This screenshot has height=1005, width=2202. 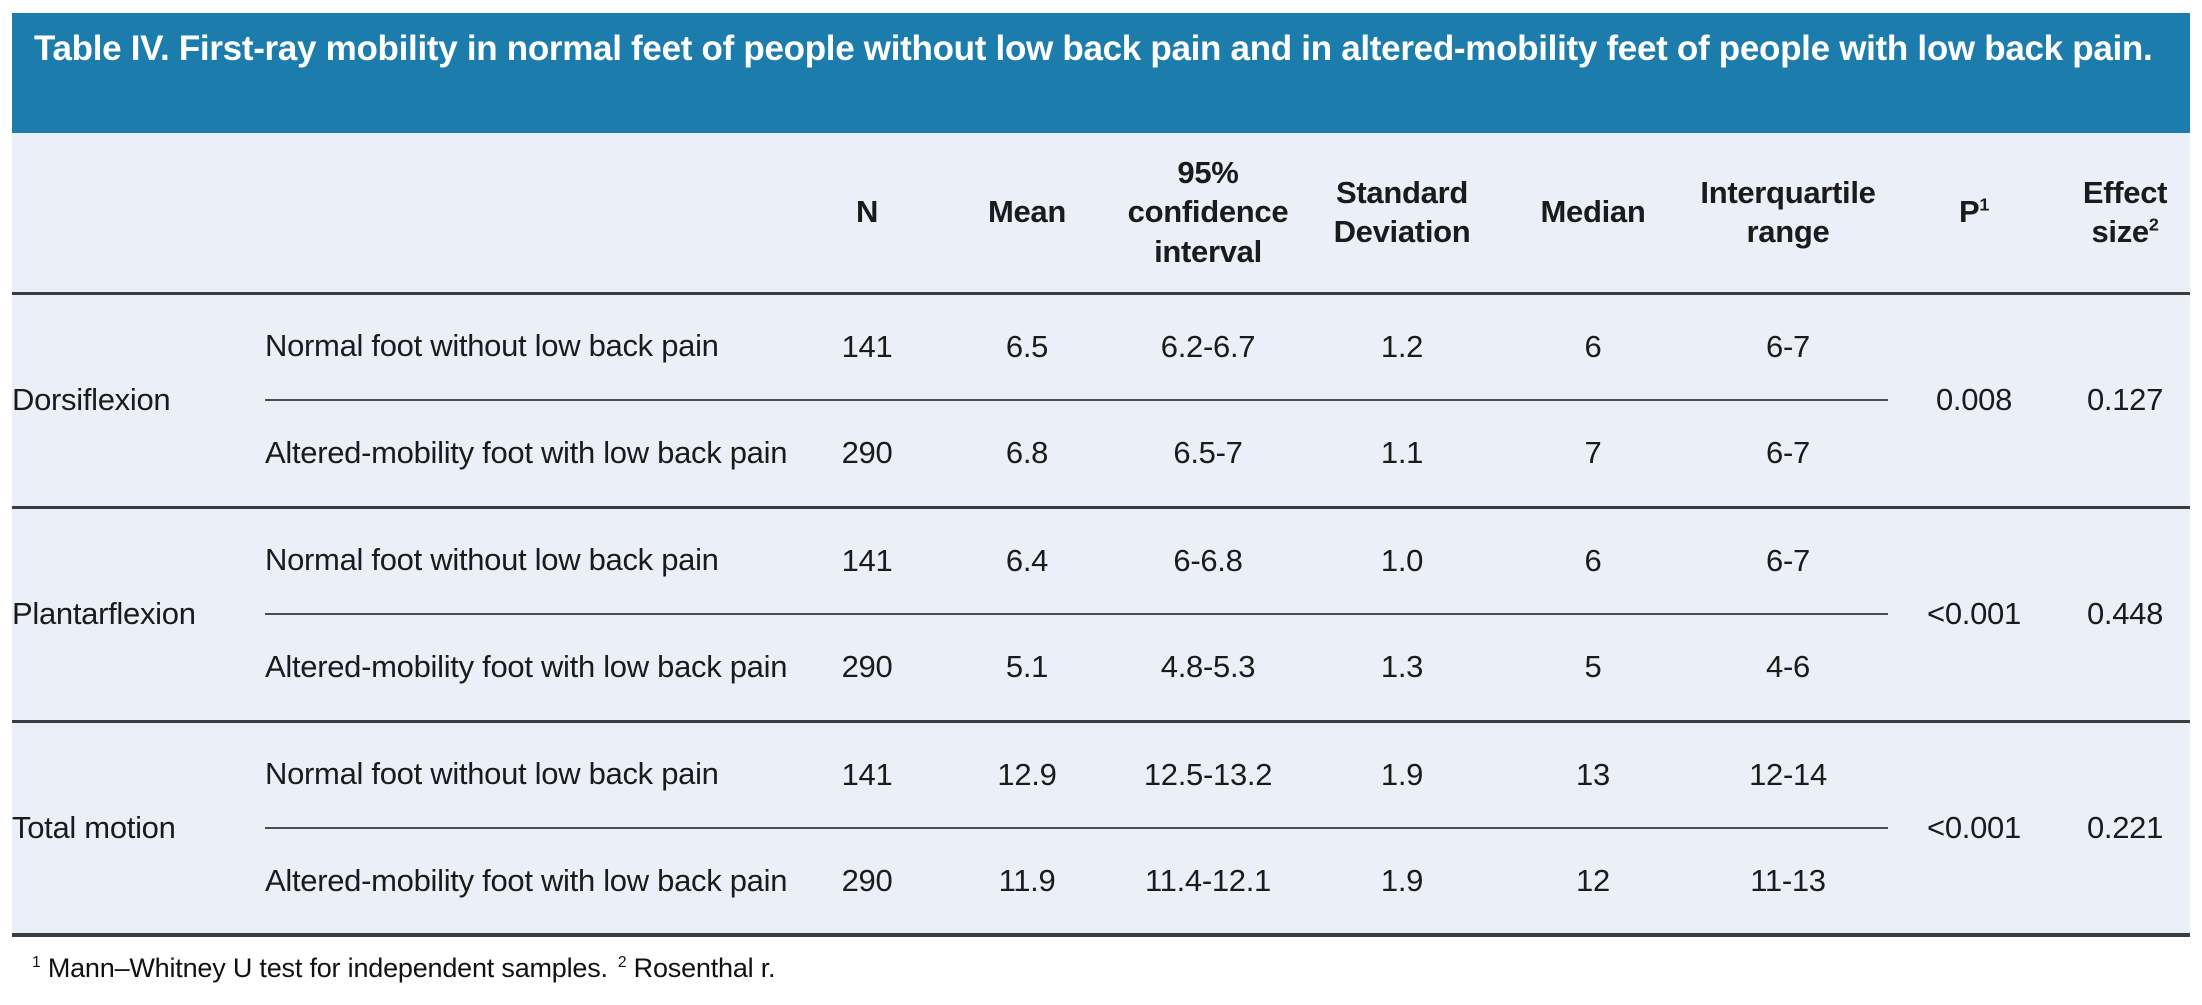 What do you see at coordinates (1788, 881) in the screenshot?
I see `iqr-cell: 11-13` at bounding box center [1788, 881].